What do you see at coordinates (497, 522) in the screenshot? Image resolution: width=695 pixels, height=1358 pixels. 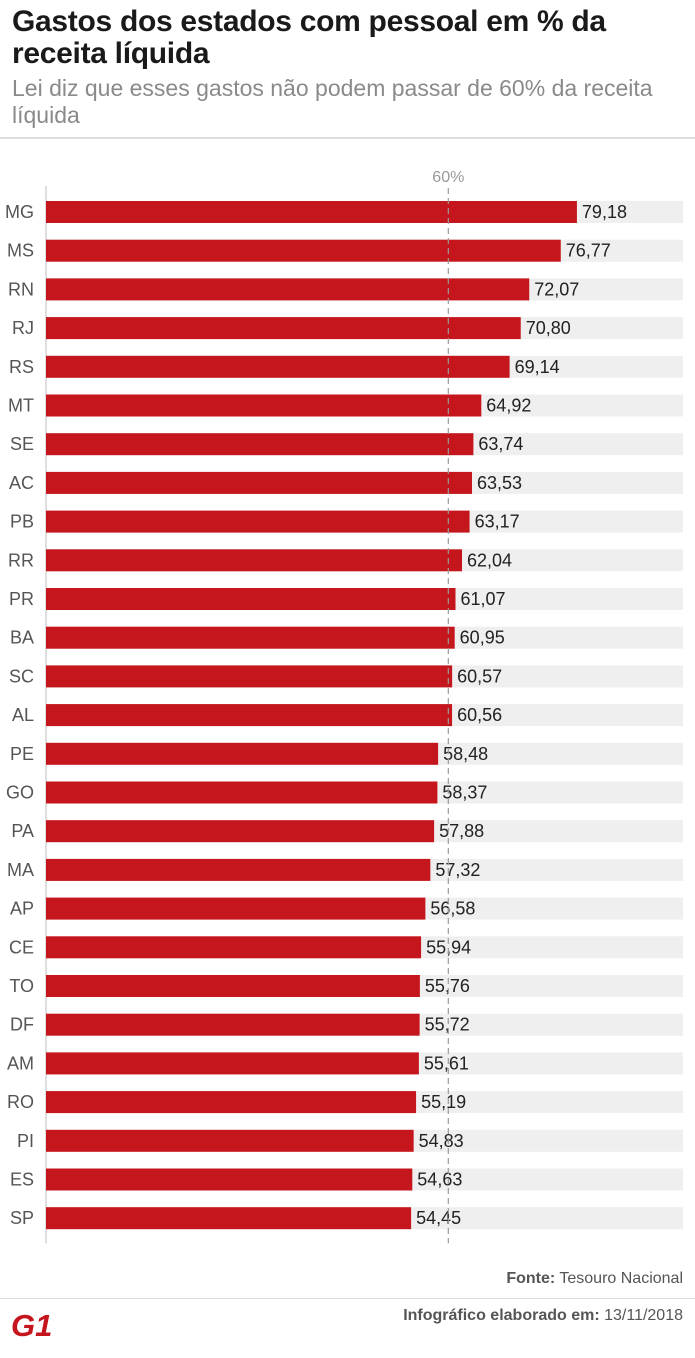 I see `value-label: 63,17` at bounding box center [497, 522].